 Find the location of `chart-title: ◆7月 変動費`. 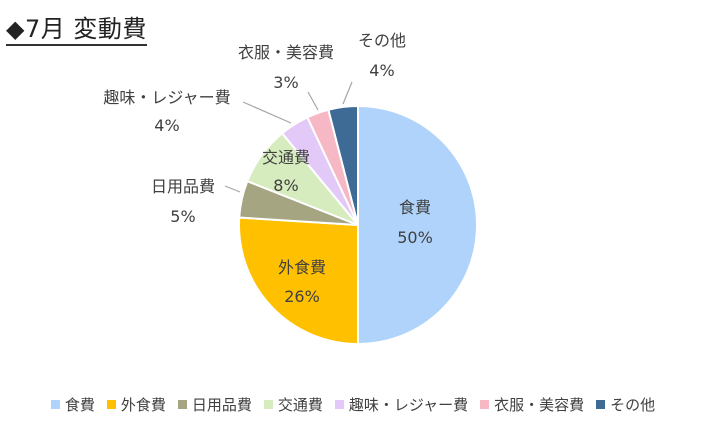

chart-title: ◆7月 変動費 is located at coordinates (76, 30).